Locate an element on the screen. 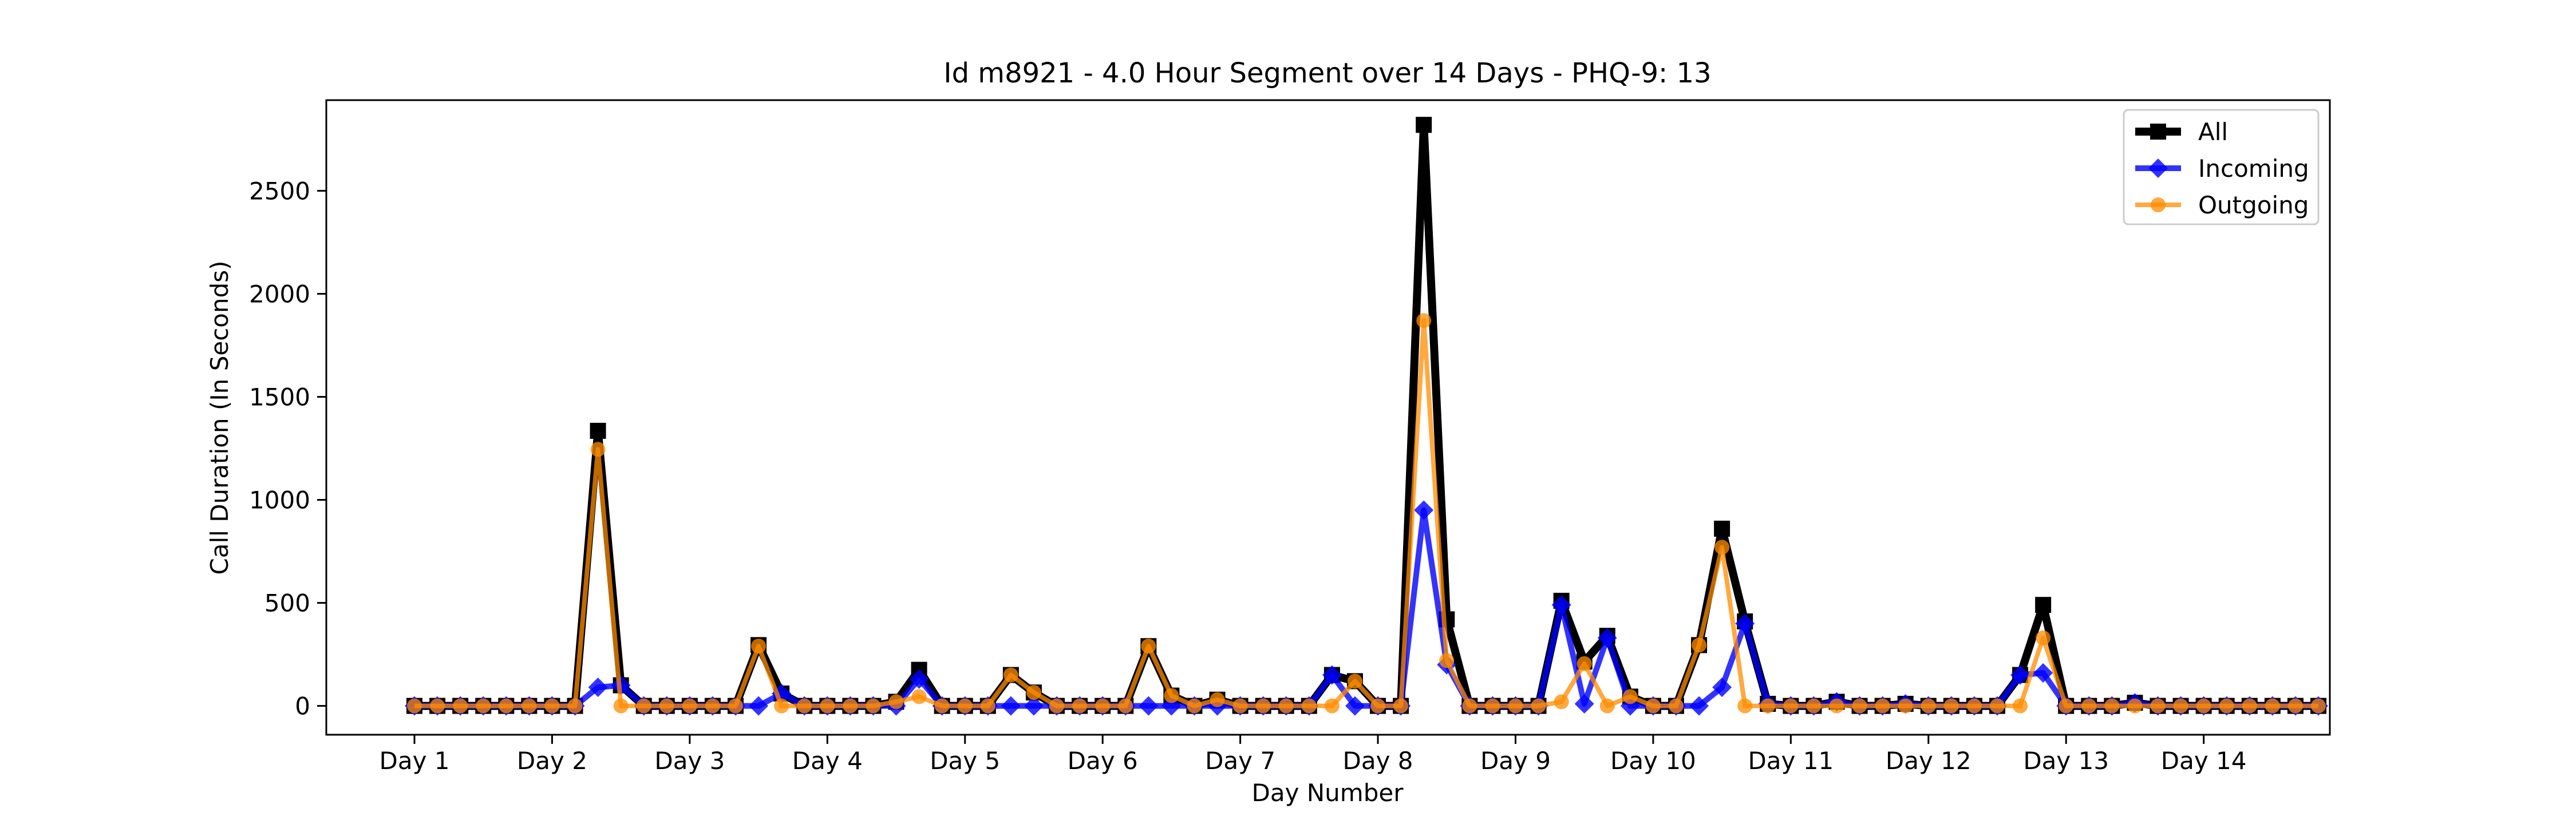  y-tick-label: 2000 is located at coordinates (279, 294).